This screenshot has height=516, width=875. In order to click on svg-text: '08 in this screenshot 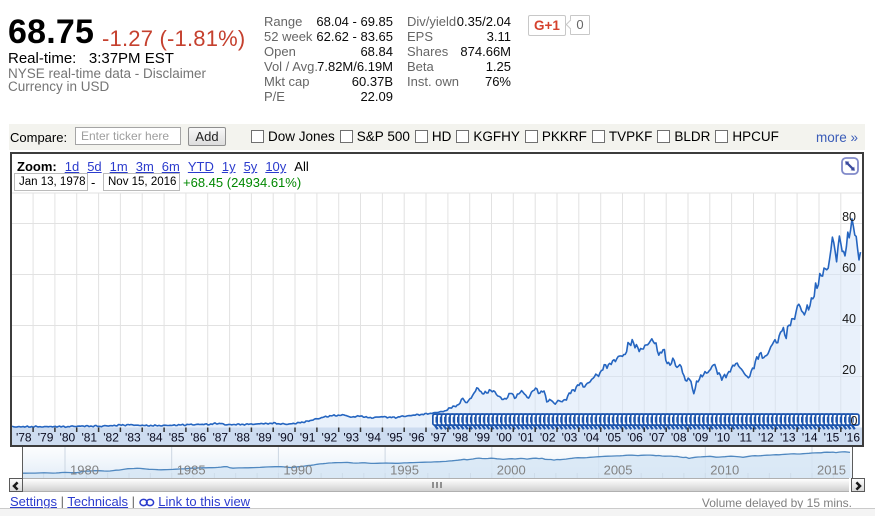, I will do `click(679, 438)`.